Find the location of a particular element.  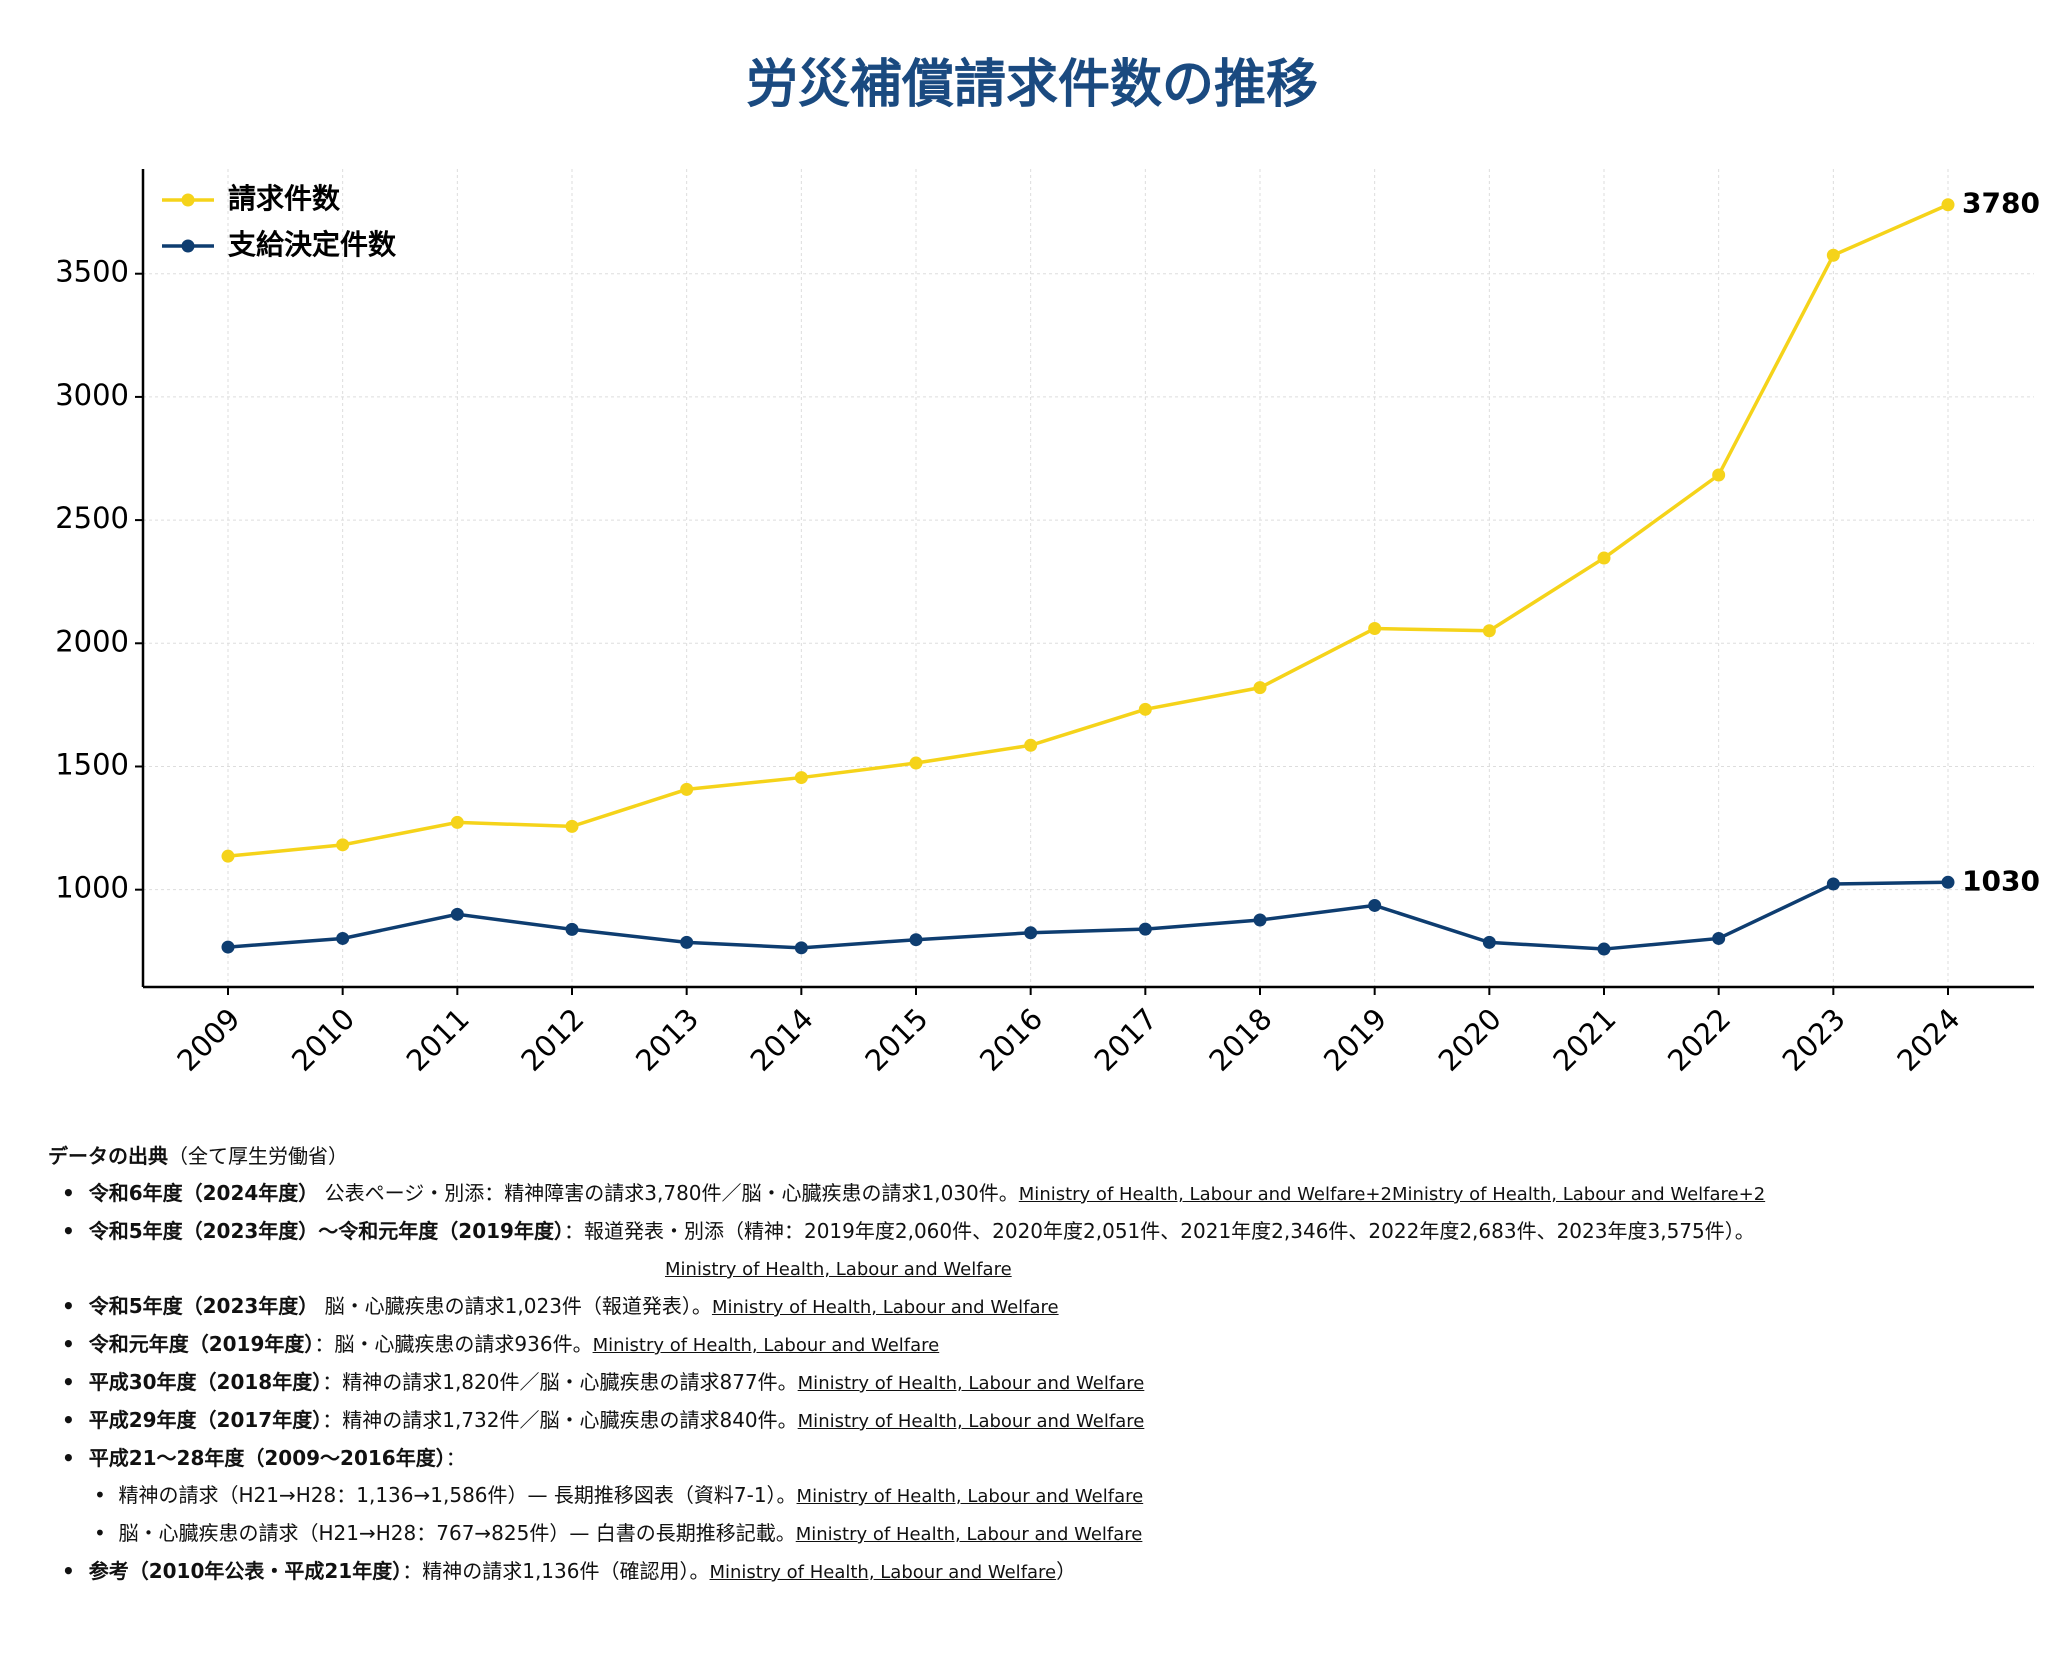

source-text: 脳・心臓疾患の請求1,023件（報道発表）。 is located at coordinates (515, 1306).